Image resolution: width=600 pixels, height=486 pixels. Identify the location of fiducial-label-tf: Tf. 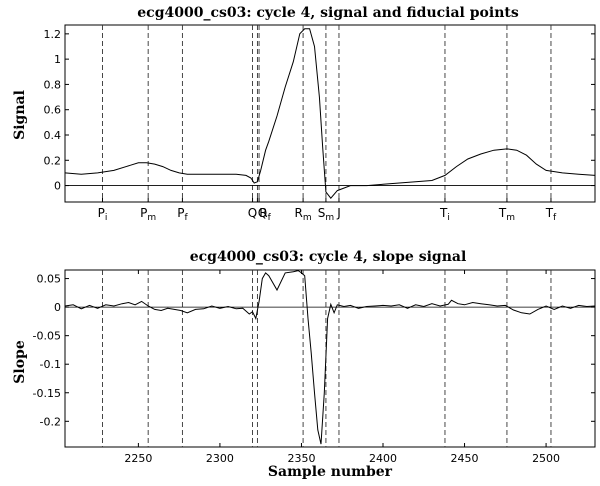
(551, 214).